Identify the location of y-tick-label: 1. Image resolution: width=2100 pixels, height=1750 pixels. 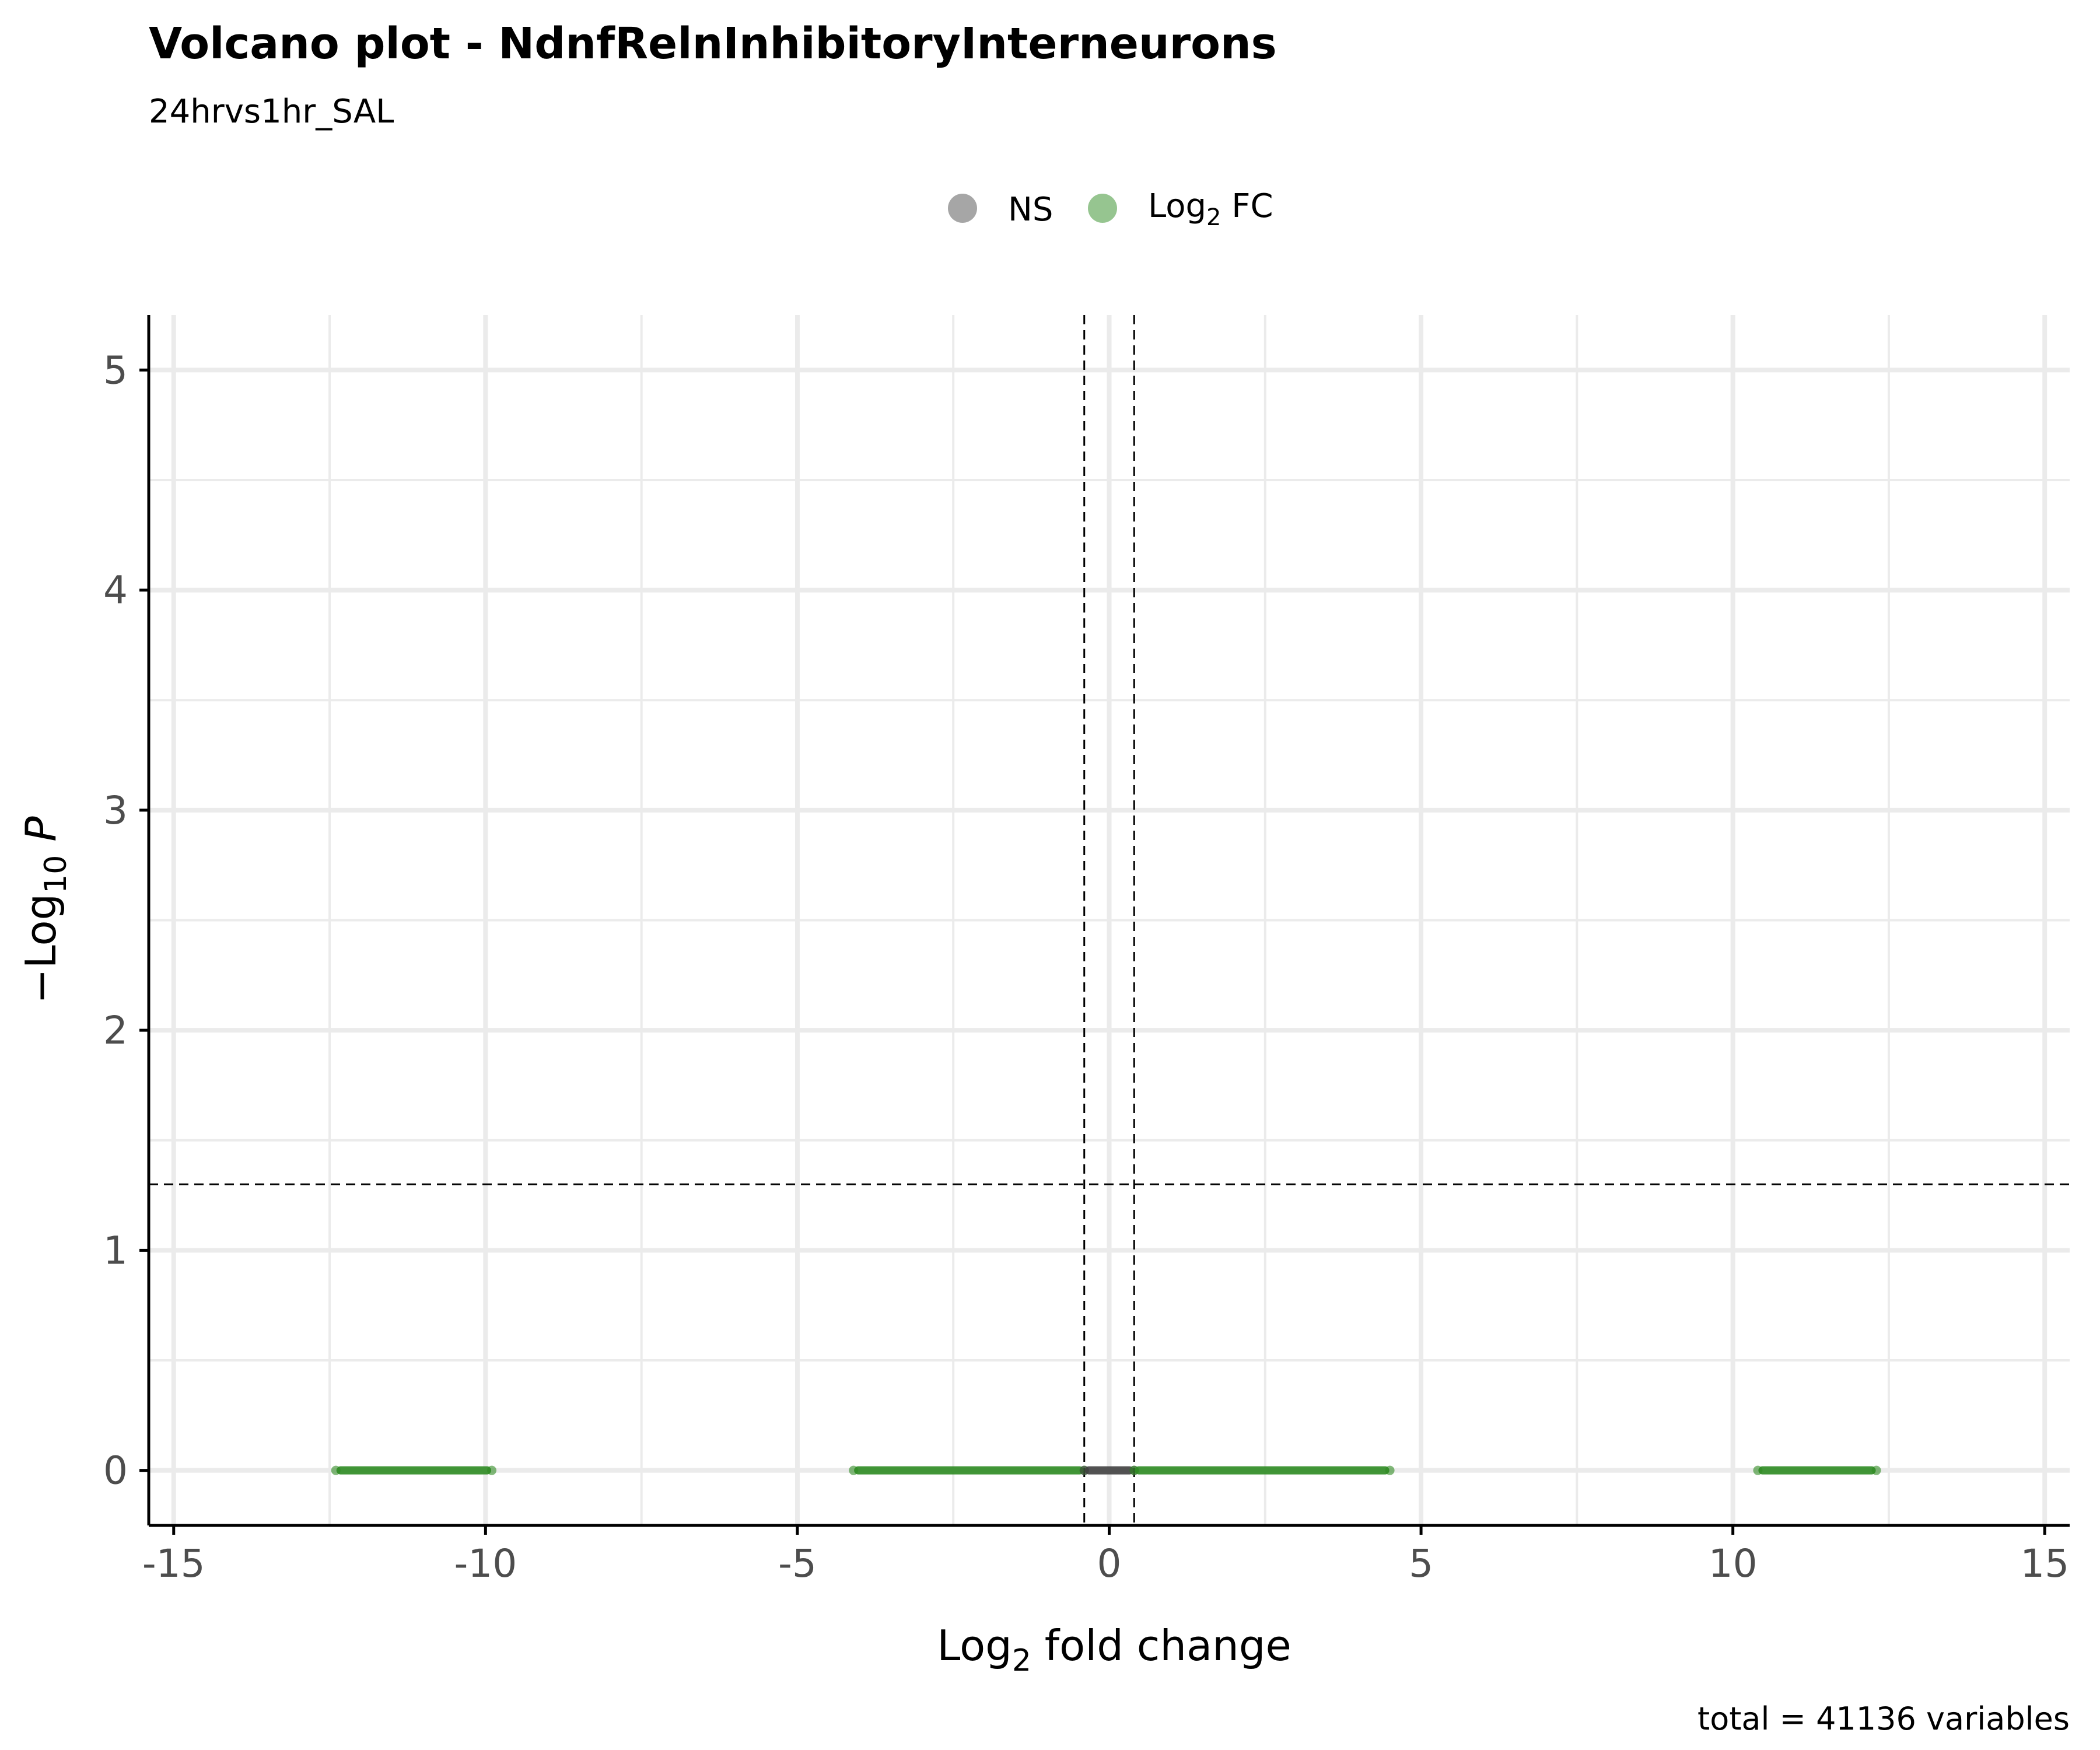
(116, 1251).